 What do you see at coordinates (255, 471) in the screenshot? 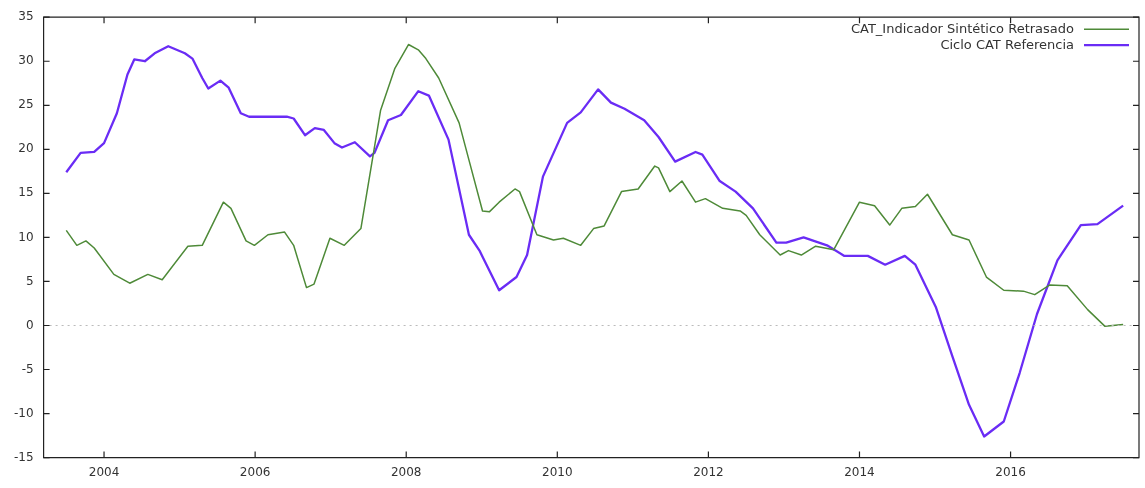
I see `x-tick-label: 2006` at bounding box center [255, 471].